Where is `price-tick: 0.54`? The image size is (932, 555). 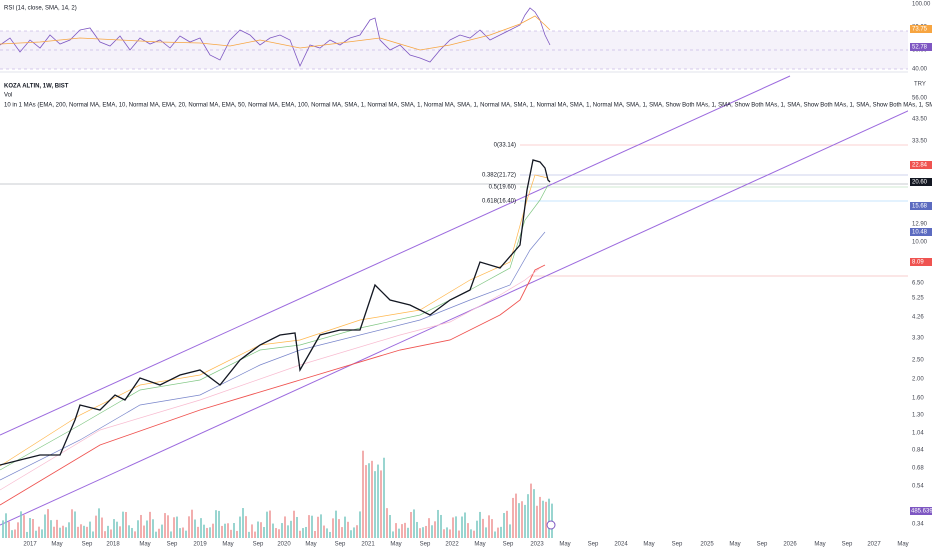
price-tick: 0.54 is located at coordinates (918, 487).